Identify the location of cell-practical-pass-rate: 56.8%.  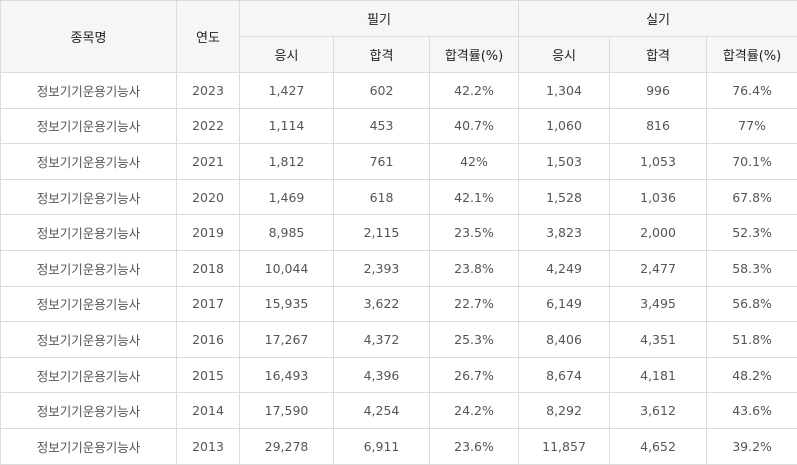
(752, 304).